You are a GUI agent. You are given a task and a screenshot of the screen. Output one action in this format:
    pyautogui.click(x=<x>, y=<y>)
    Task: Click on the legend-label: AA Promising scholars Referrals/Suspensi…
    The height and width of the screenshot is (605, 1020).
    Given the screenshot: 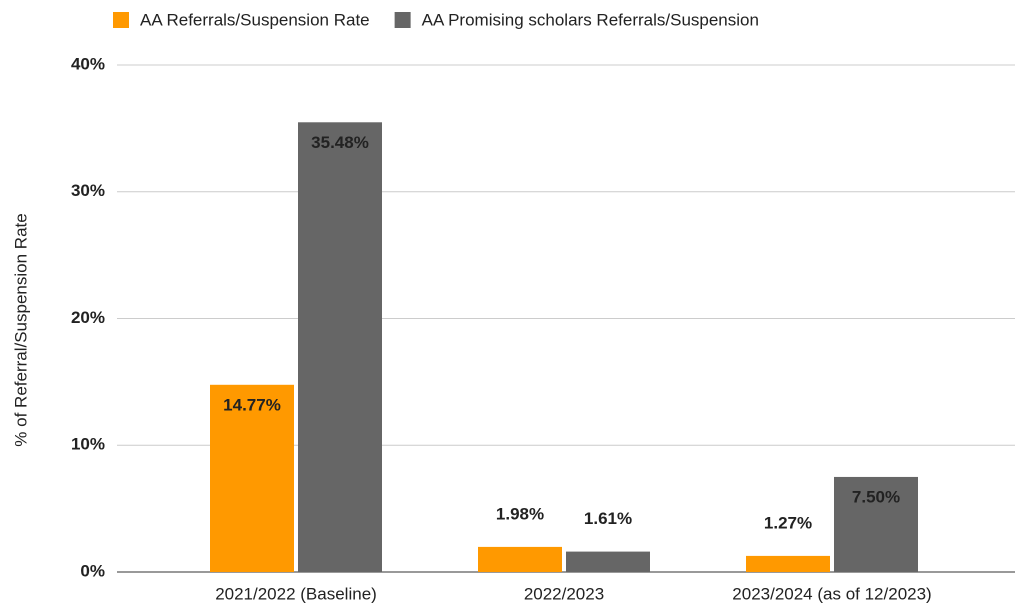 What is the action you would take?
    pyautogui.click(x=590, y=19)
    